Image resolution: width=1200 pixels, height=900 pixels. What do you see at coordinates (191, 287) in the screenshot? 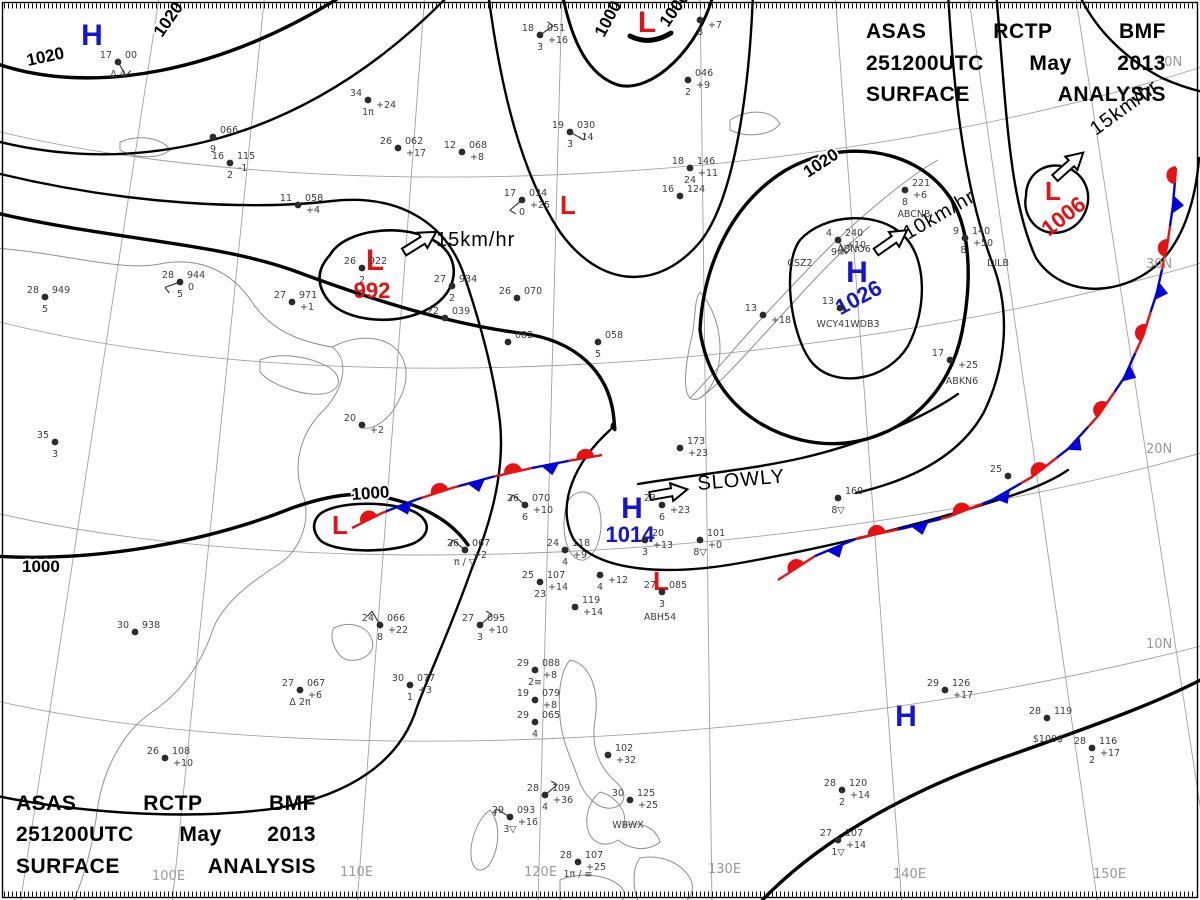
I see `station-tendency: 0` at bounding box center [191, 287].